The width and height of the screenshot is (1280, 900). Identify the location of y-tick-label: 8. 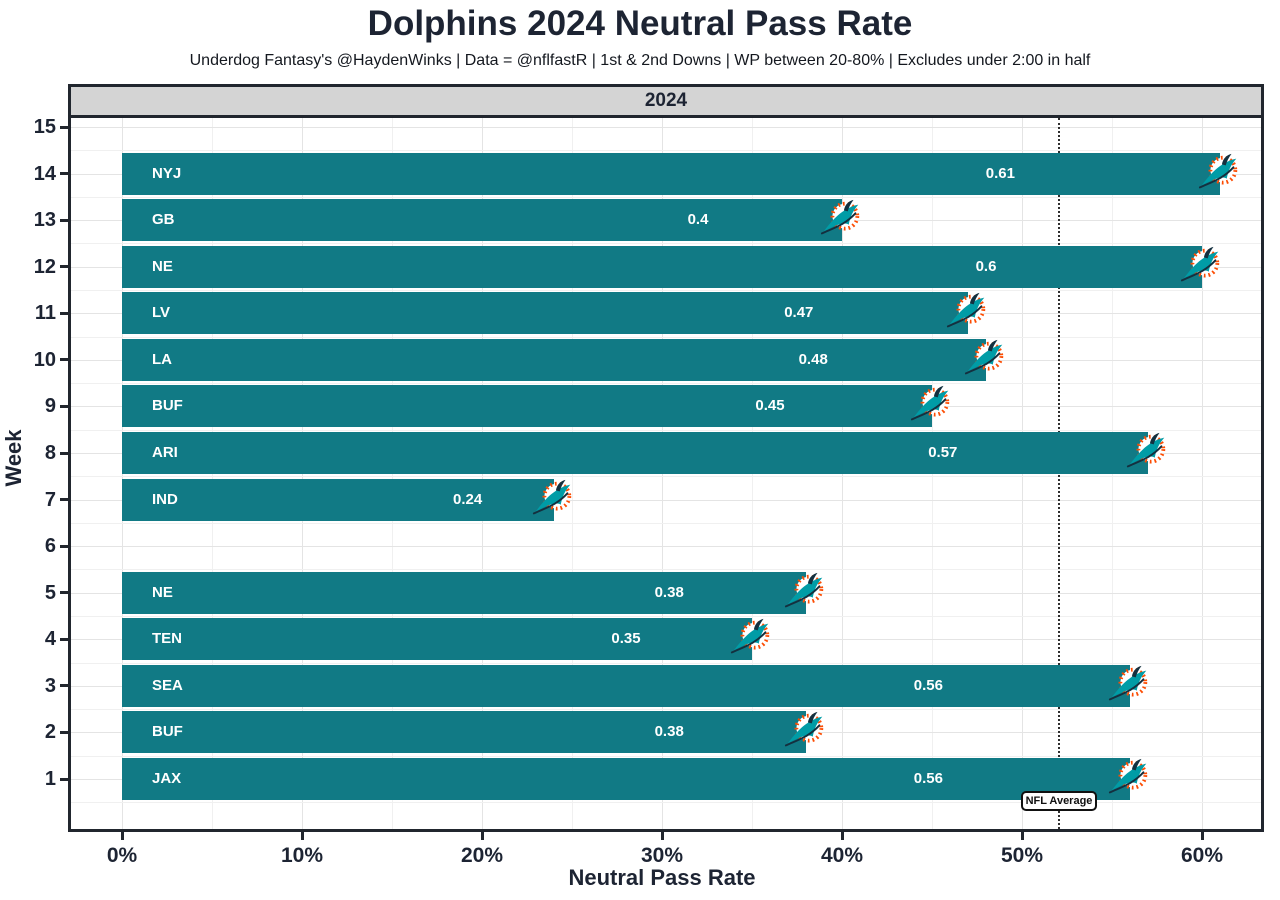
(50, 453).